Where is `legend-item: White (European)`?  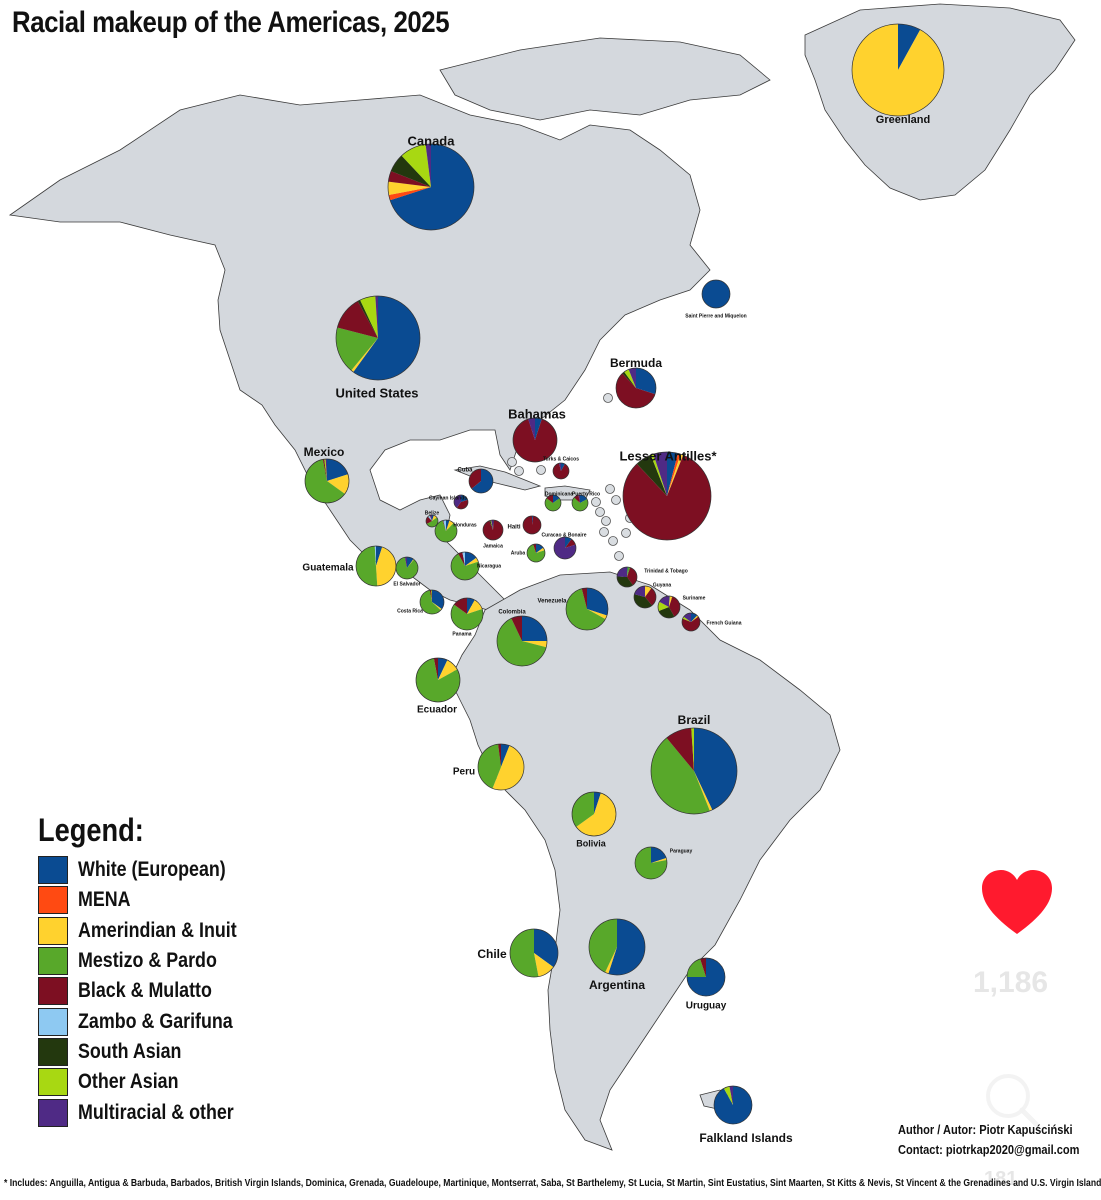 legend-item: White (European) is located at coordinates (151, 870).